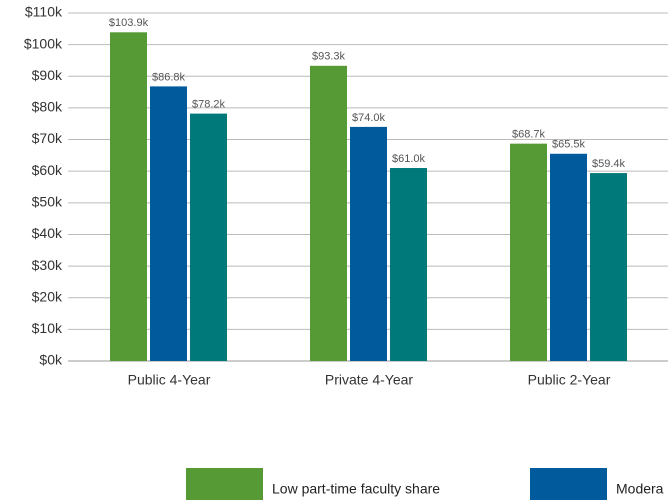  I want to click on x-tick-label: Private 4-Year, so click(369, 380).